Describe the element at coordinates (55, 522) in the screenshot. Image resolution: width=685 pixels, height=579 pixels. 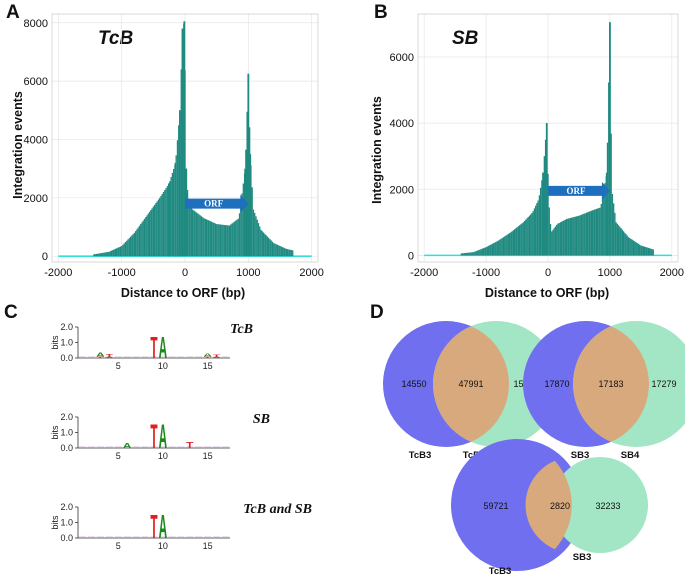
I see `logo-y-label: bits` at that location.